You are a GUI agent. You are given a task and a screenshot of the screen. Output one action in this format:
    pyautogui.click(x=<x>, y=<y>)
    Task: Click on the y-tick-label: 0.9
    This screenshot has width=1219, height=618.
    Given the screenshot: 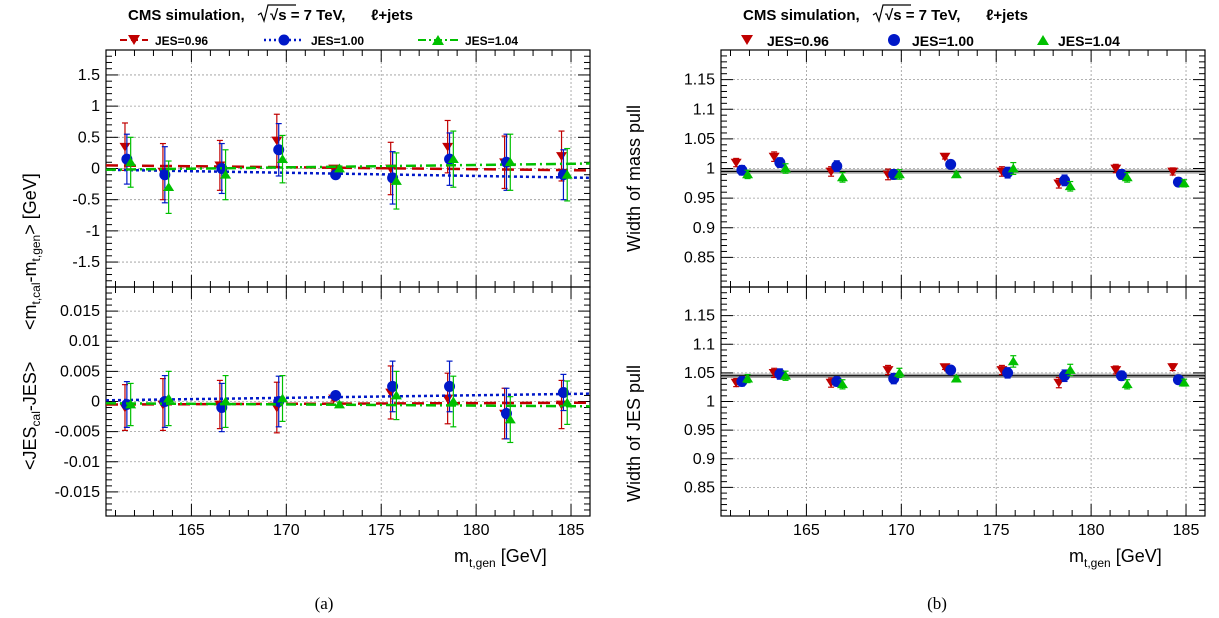 What is the action you would take?
    pyautogui.click(x=704, y=228)
    